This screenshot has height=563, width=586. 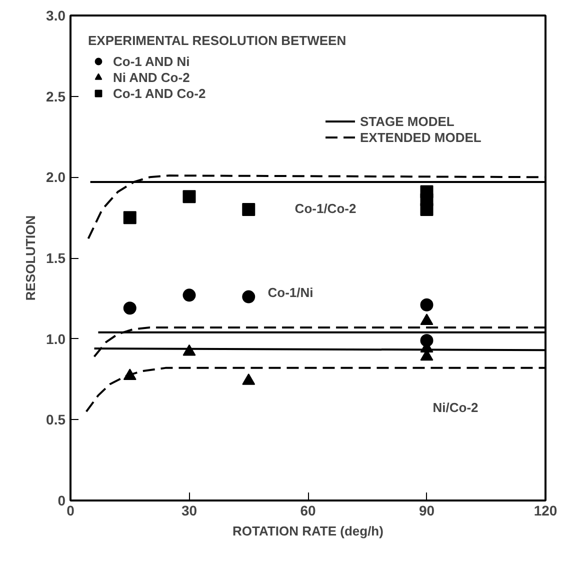 What do you see at coordinates (407, 121) in the screenshot?
I see `legend-label: STAGE MODEL` at bounding box center [407, 121].